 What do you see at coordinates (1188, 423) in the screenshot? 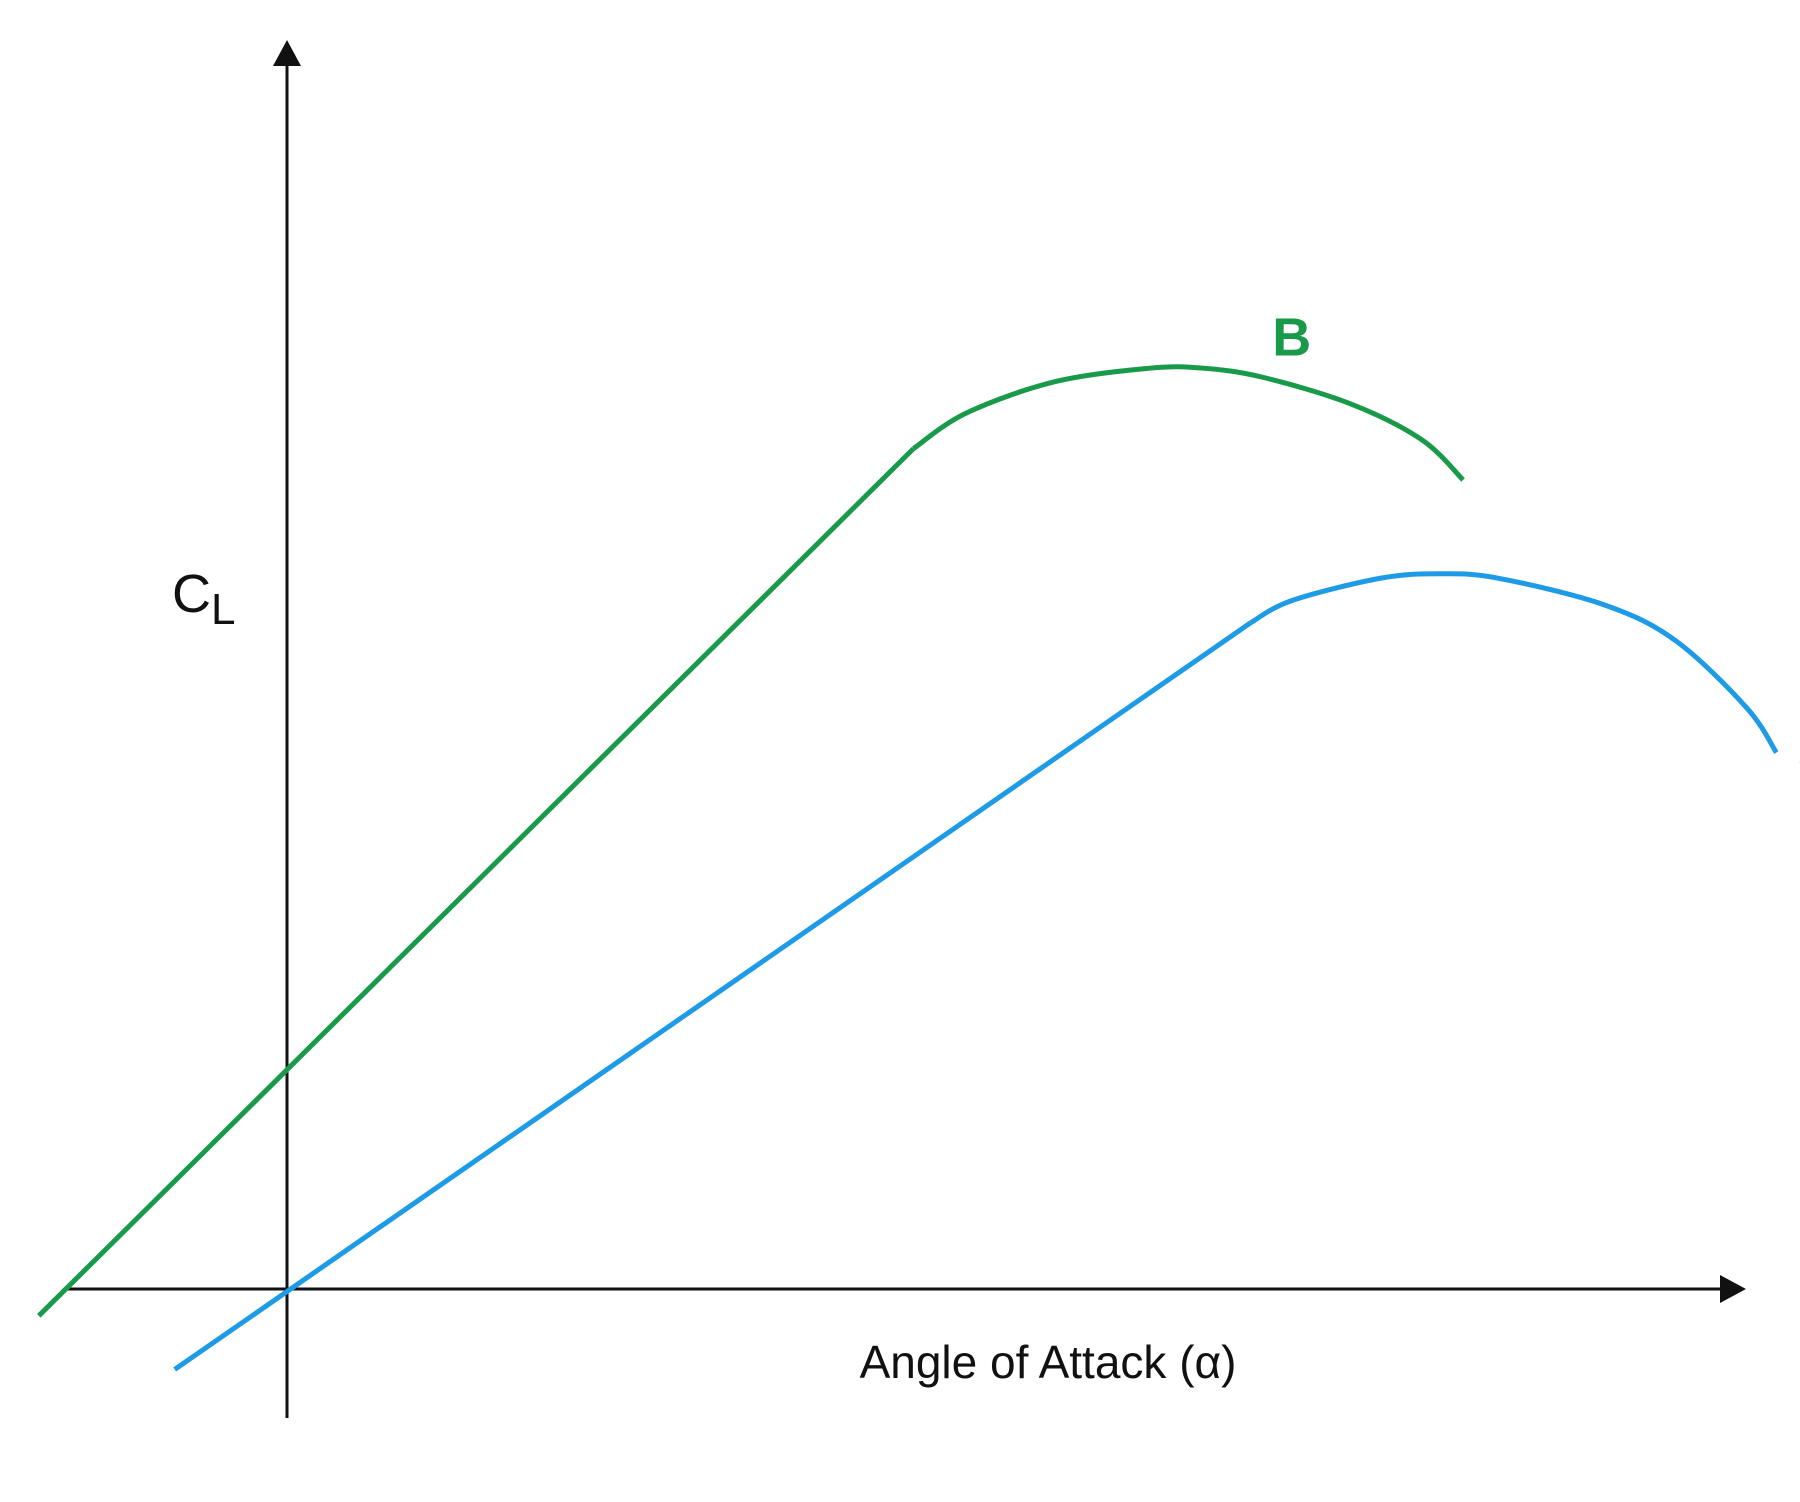
I see `series-b-stall-curve` at bounding box center [1188, 423].